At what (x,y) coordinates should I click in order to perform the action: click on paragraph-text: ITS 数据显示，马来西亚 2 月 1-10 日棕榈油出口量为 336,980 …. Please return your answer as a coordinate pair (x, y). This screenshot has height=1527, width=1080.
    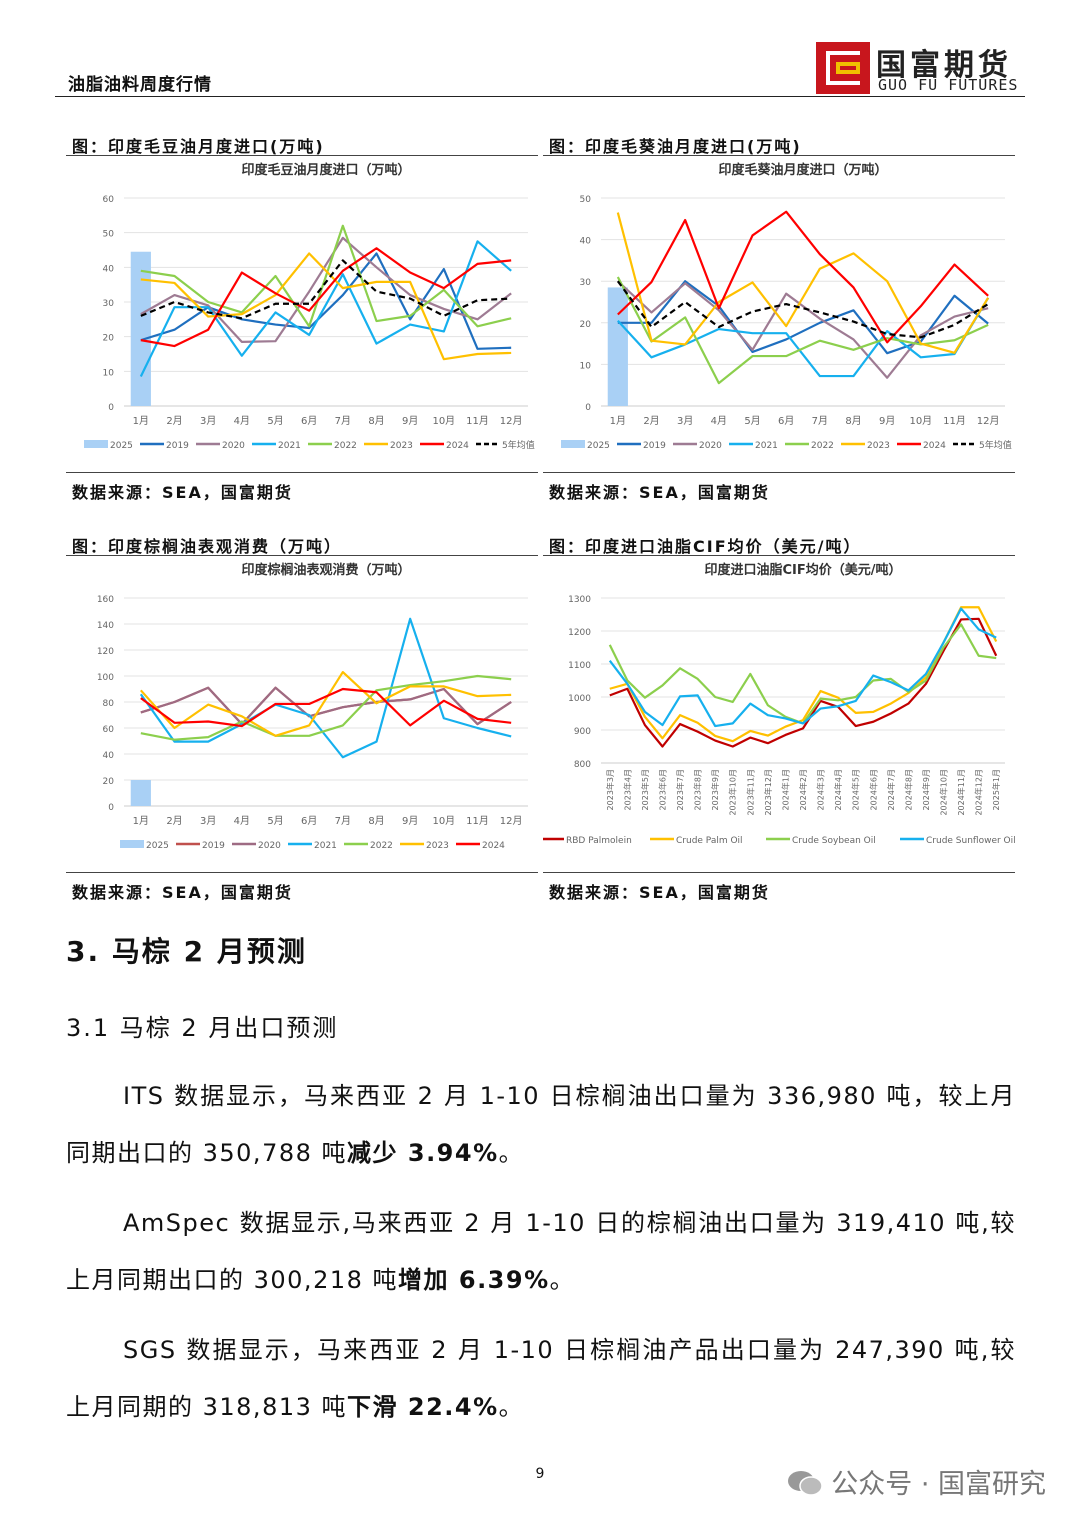
    Looking at the image, I should click on (541, 1124).